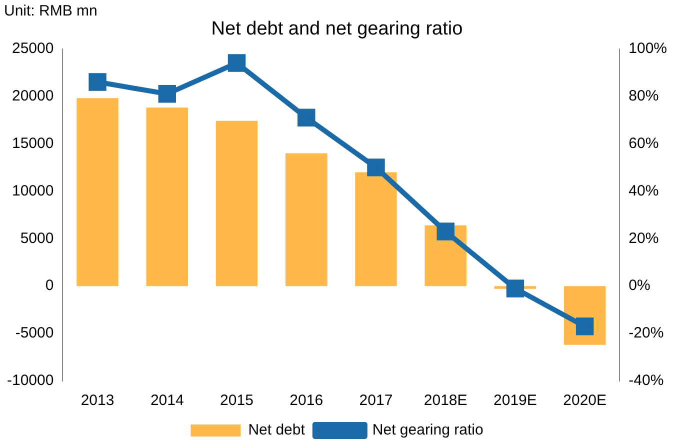  I want to click on y-tick-label: 25000, so click(33, 48).